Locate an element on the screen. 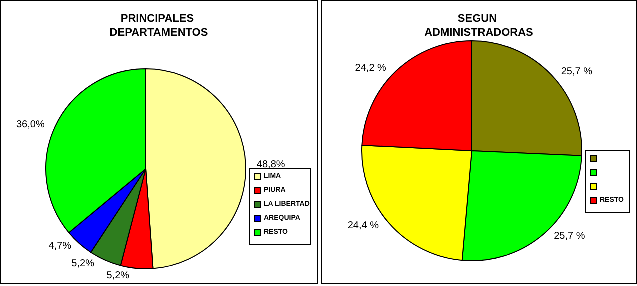 The image size is (637, 286). data-label: 4,7% is located at coordinates (60, 246).